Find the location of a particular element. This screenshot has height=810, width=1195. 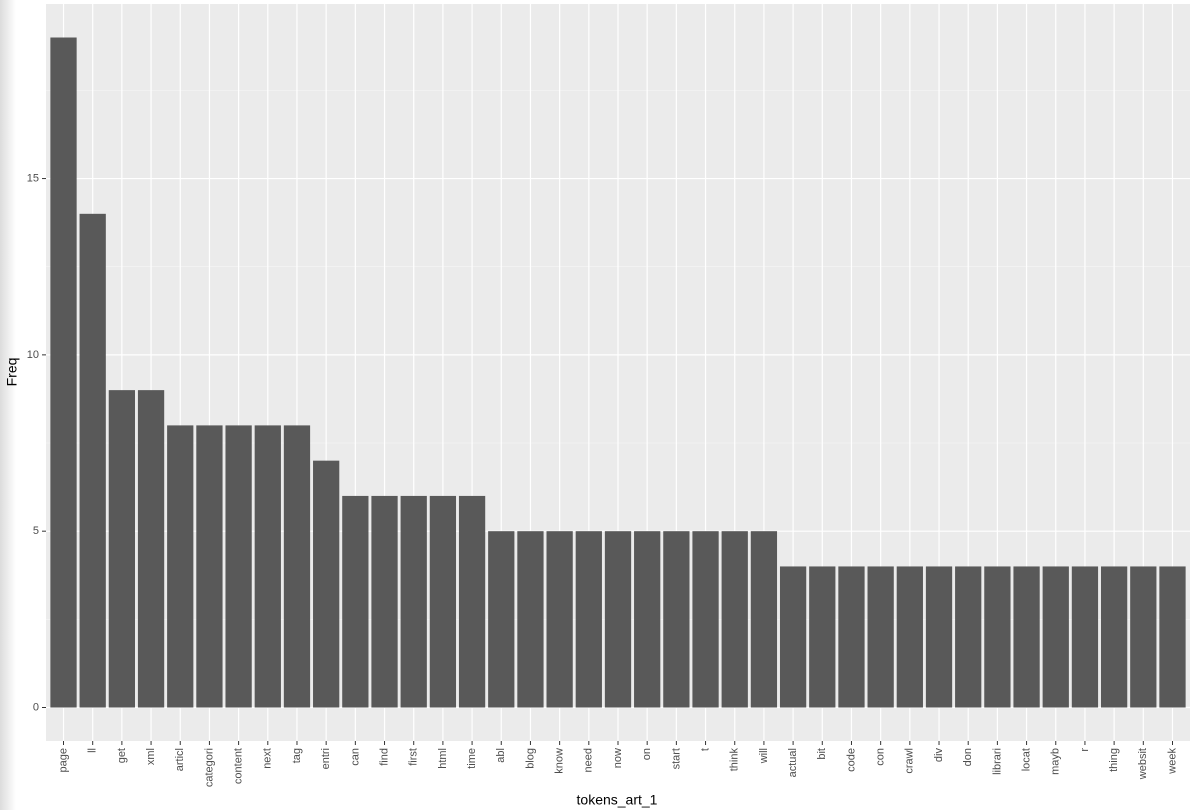

x-tick-label: don is located at coordinates (968, 757).